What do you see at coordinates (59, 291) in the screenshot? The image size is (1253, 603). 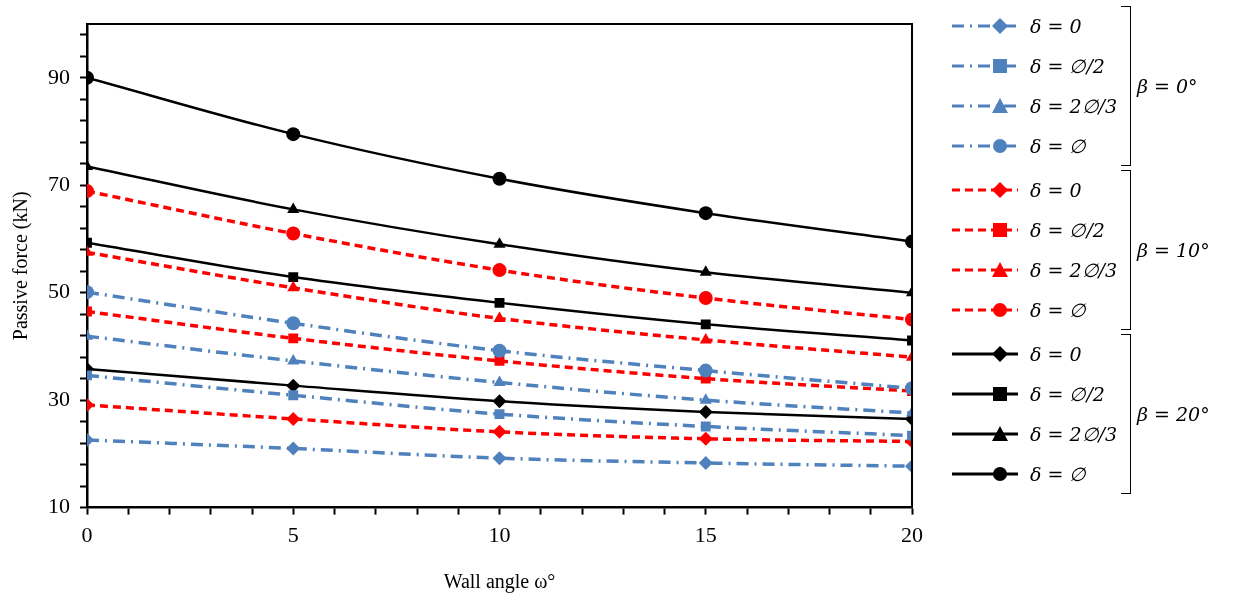 I see `y-tick-label: 50` at bounding box center [59, 291].